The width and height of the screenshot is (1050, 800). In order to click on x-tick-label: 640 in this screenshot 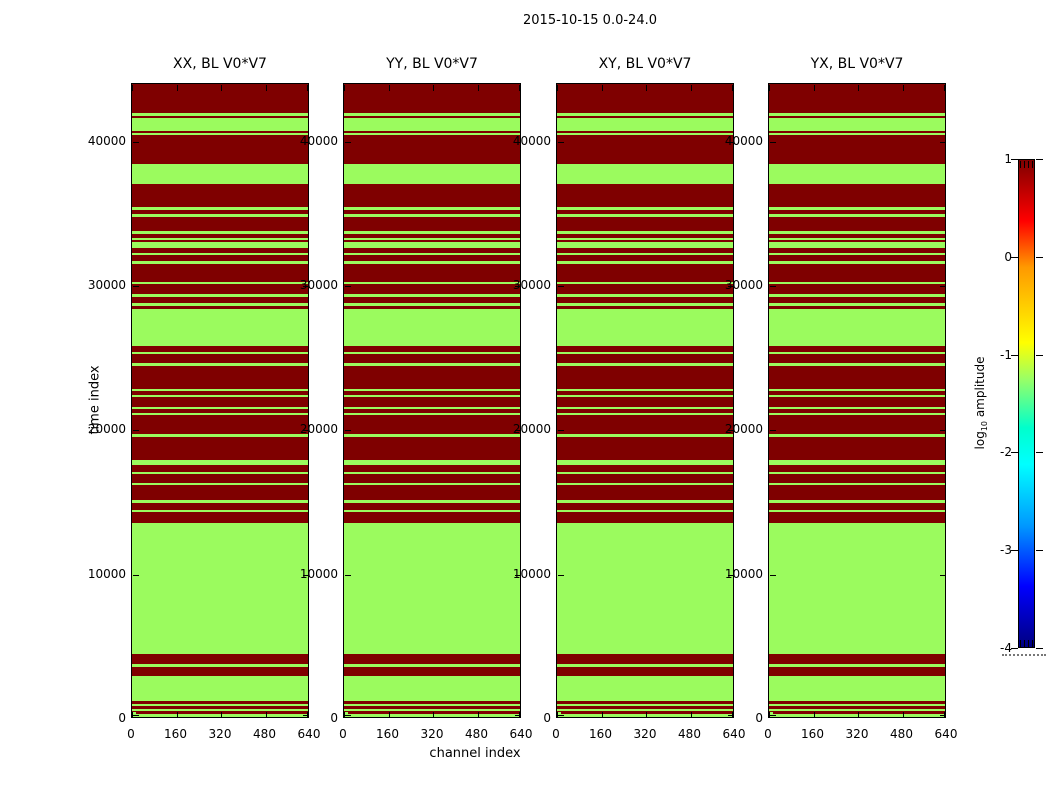, I will do `click(946, 734)`.